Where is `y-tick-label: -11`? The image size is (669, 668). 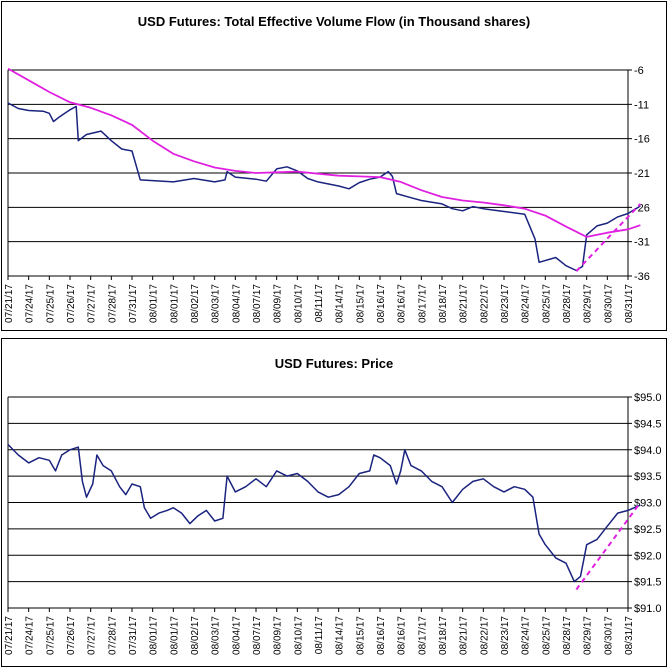
y-tick-label: -11 is located at coordinates (641, 105).